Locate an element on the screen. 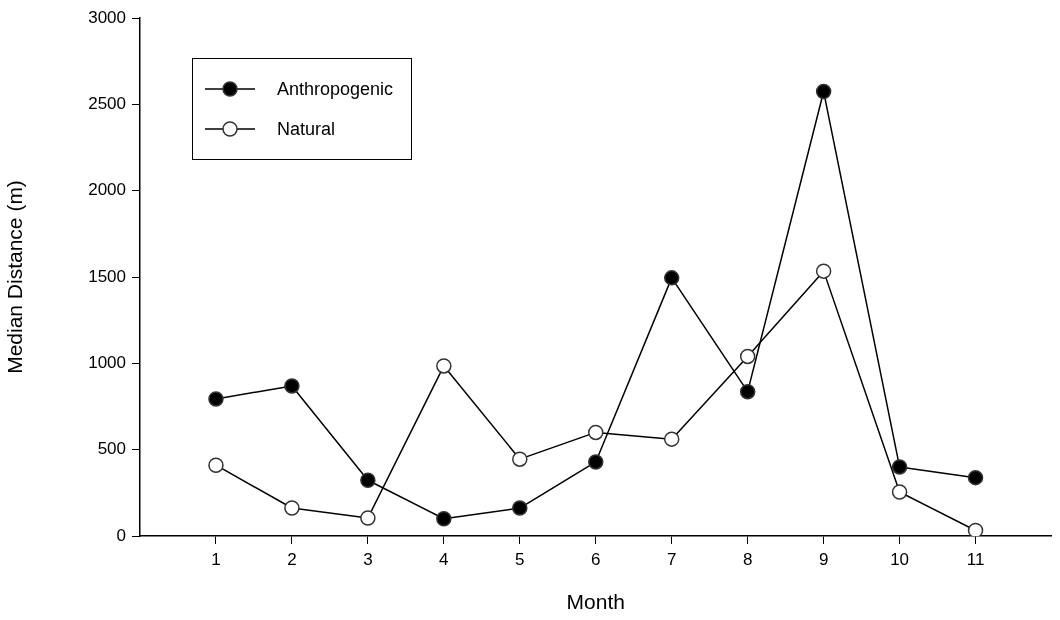 The image size is (1060, 620). y-axis-title: Median Distance (m) is located at coordinates (15, 277).